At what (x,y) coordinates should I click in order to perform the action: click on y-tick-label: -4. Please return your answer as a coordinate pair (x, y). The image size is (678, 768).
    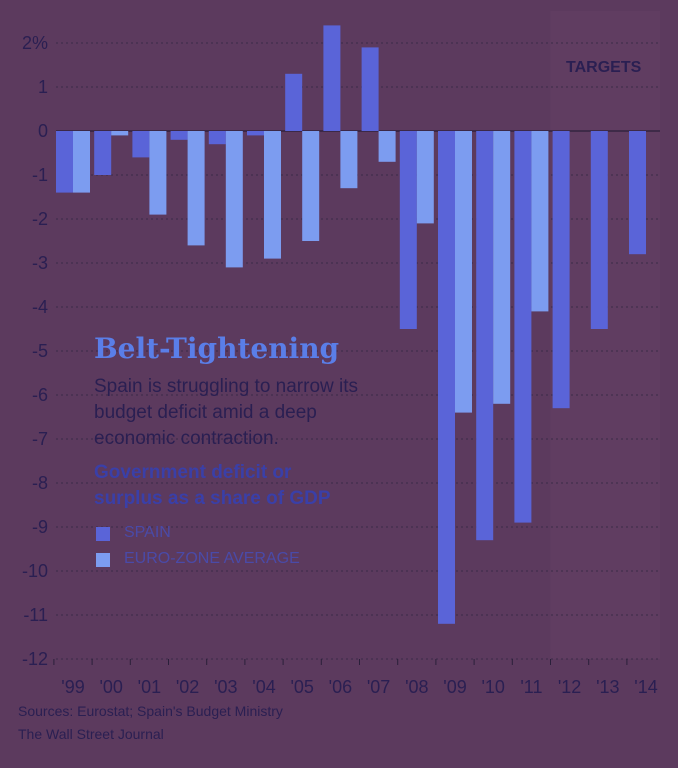
    Looking at the image, I should click on (40, 307).